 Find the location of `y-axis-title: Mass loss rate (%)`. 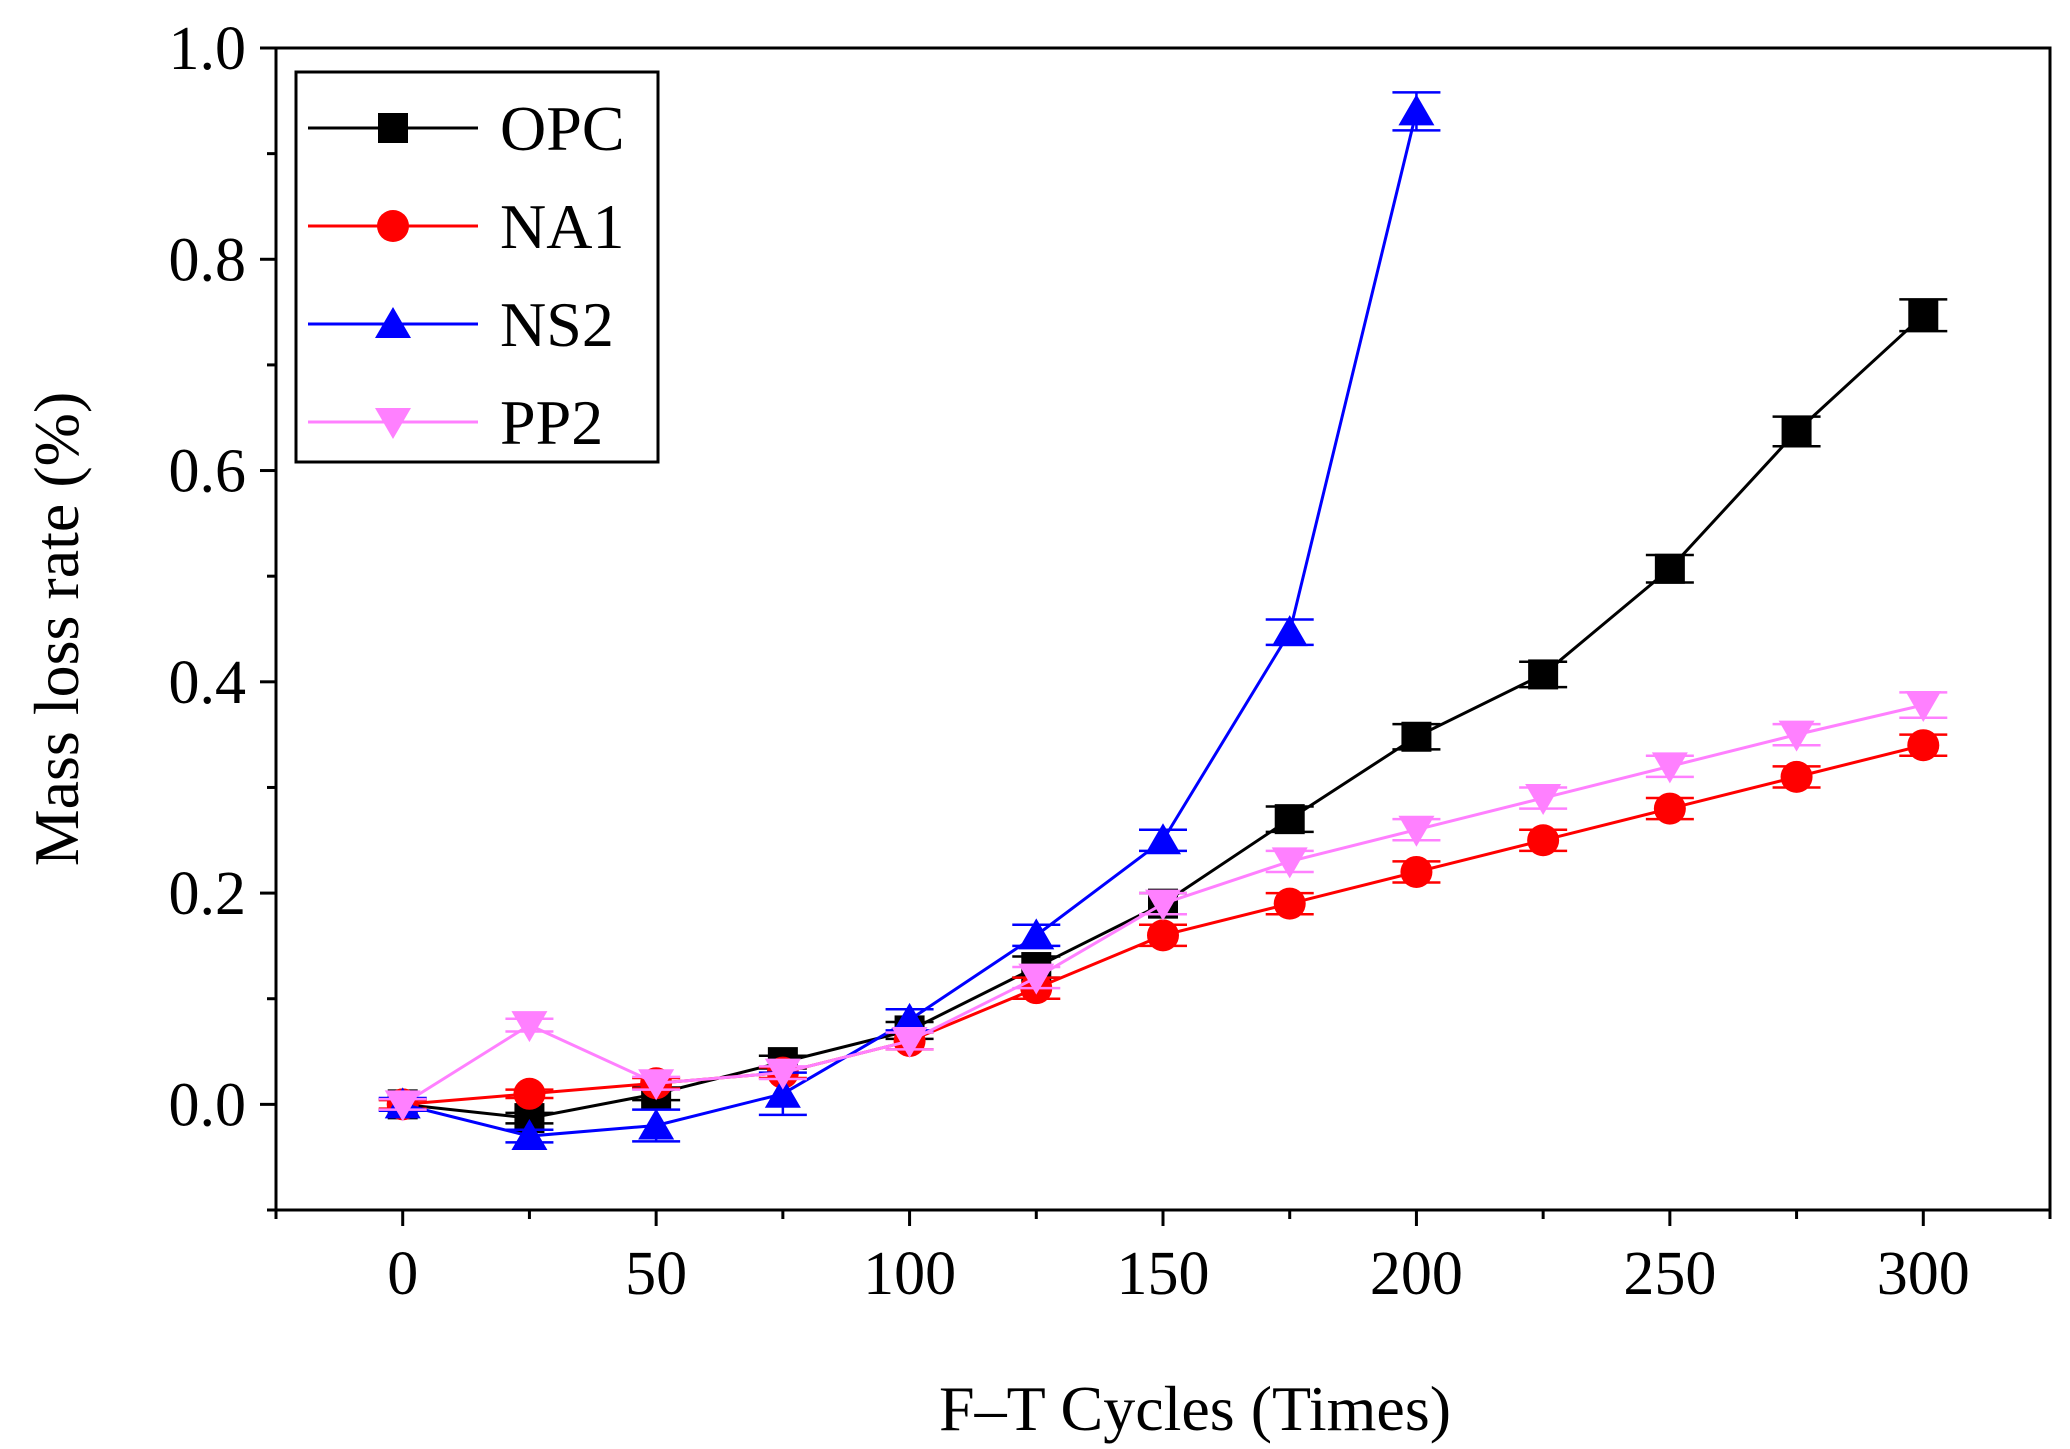

y-axis-title: Mass loss rate (%) is located at coordinates (56, 629).